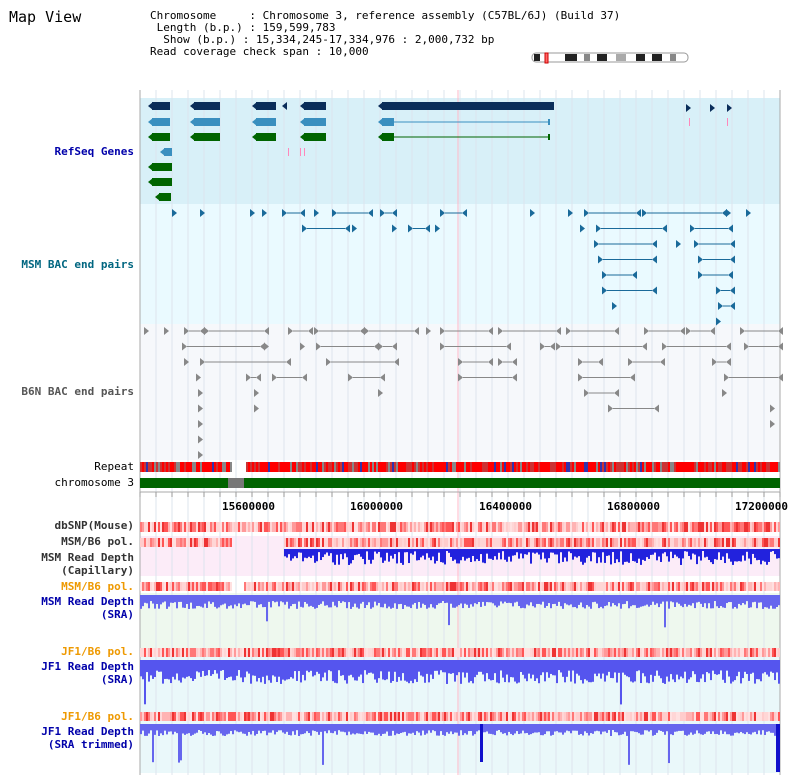 Image resolution: width=800 pixels, height=775 pixels. I want to click on refseq-genes-track, so click(440, 151).